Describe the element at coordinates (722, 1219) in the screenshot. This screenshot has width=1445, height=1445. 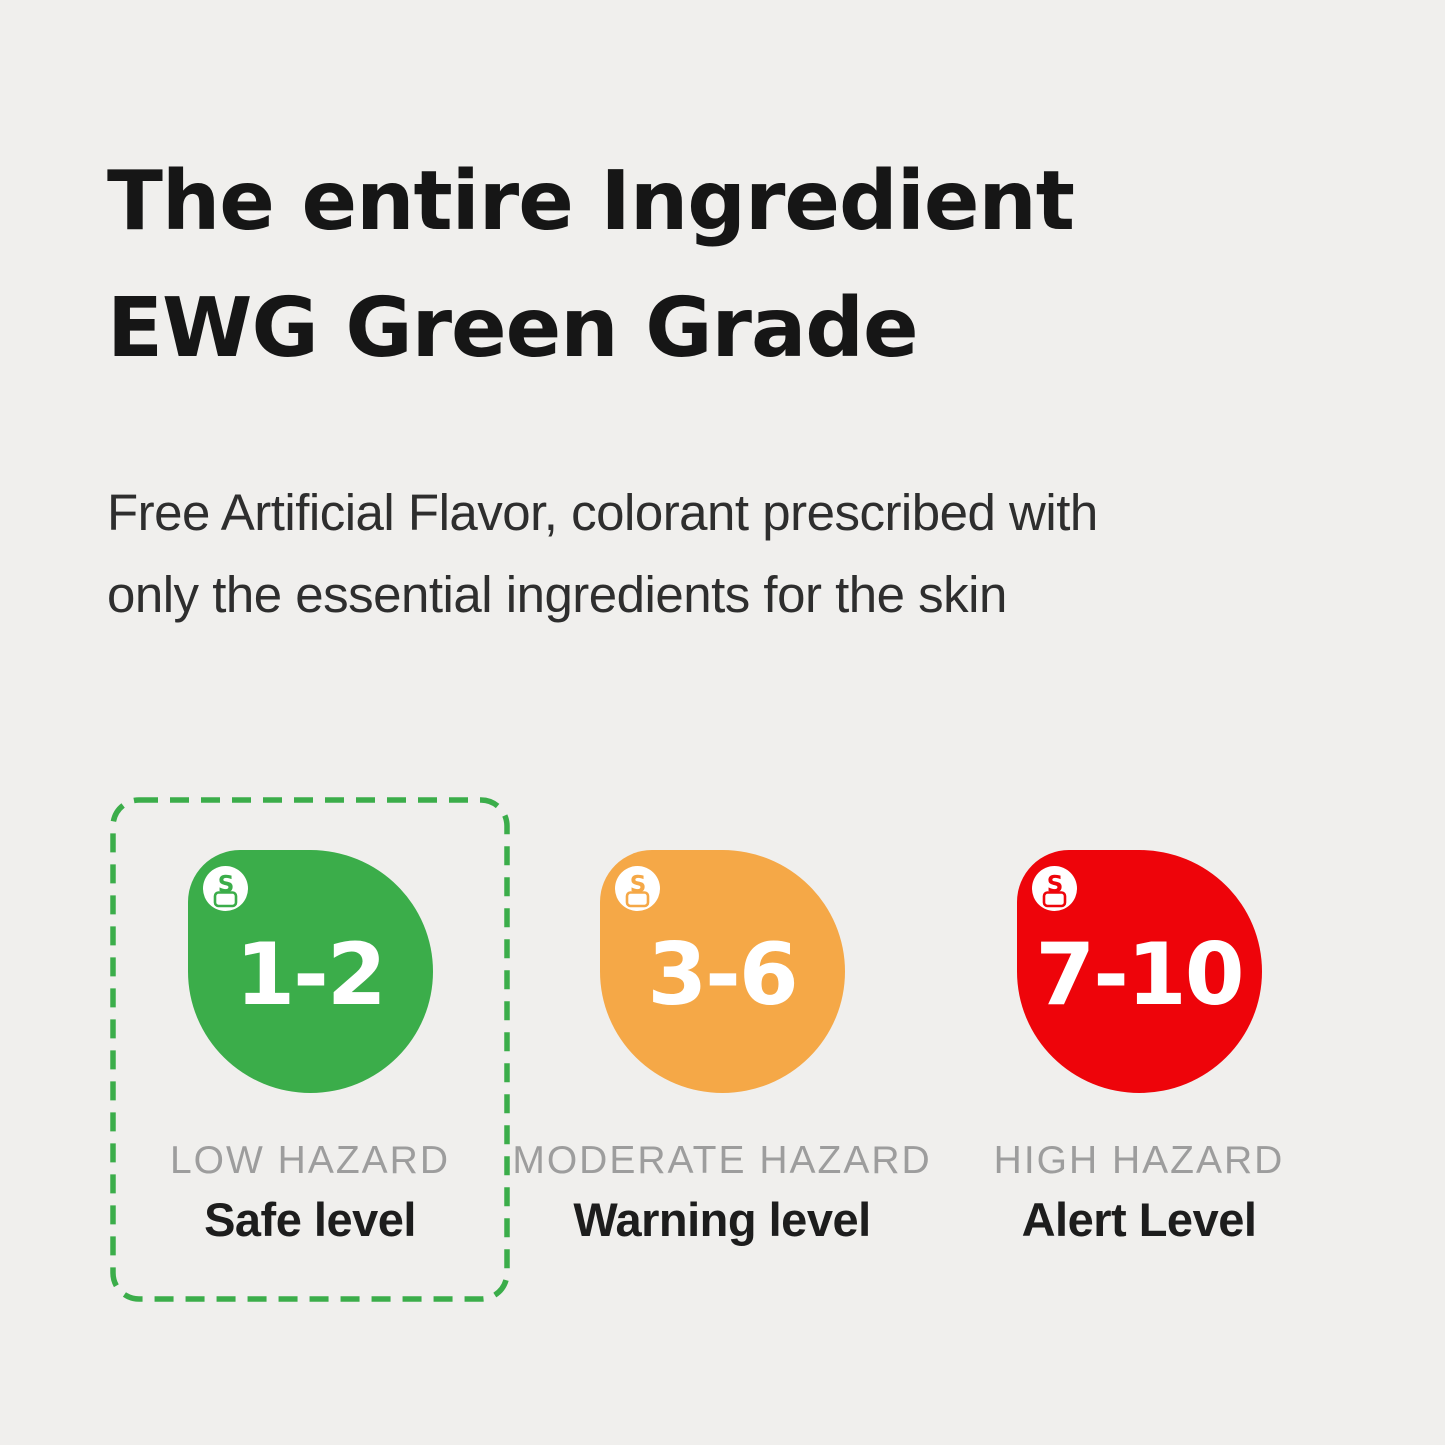
I see `level-label: Warning level` at that location.